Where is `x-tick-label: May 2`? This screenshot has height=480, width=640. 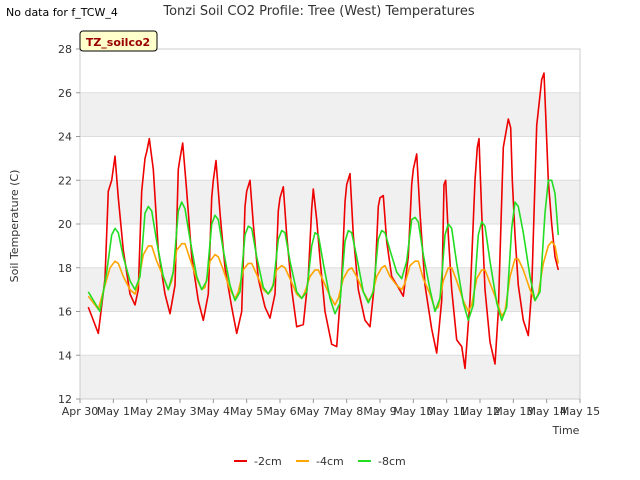 x-tick-label: May 2 is located at coordinates (146, 411).